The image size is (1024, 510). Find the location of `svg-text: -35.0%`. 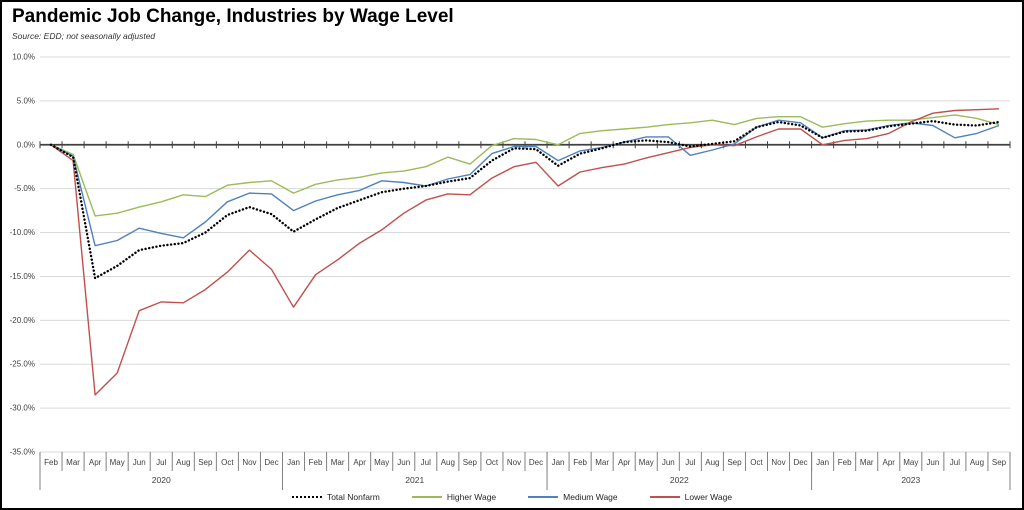

svg-text: -35.0% is located at coordinates (22, 452).